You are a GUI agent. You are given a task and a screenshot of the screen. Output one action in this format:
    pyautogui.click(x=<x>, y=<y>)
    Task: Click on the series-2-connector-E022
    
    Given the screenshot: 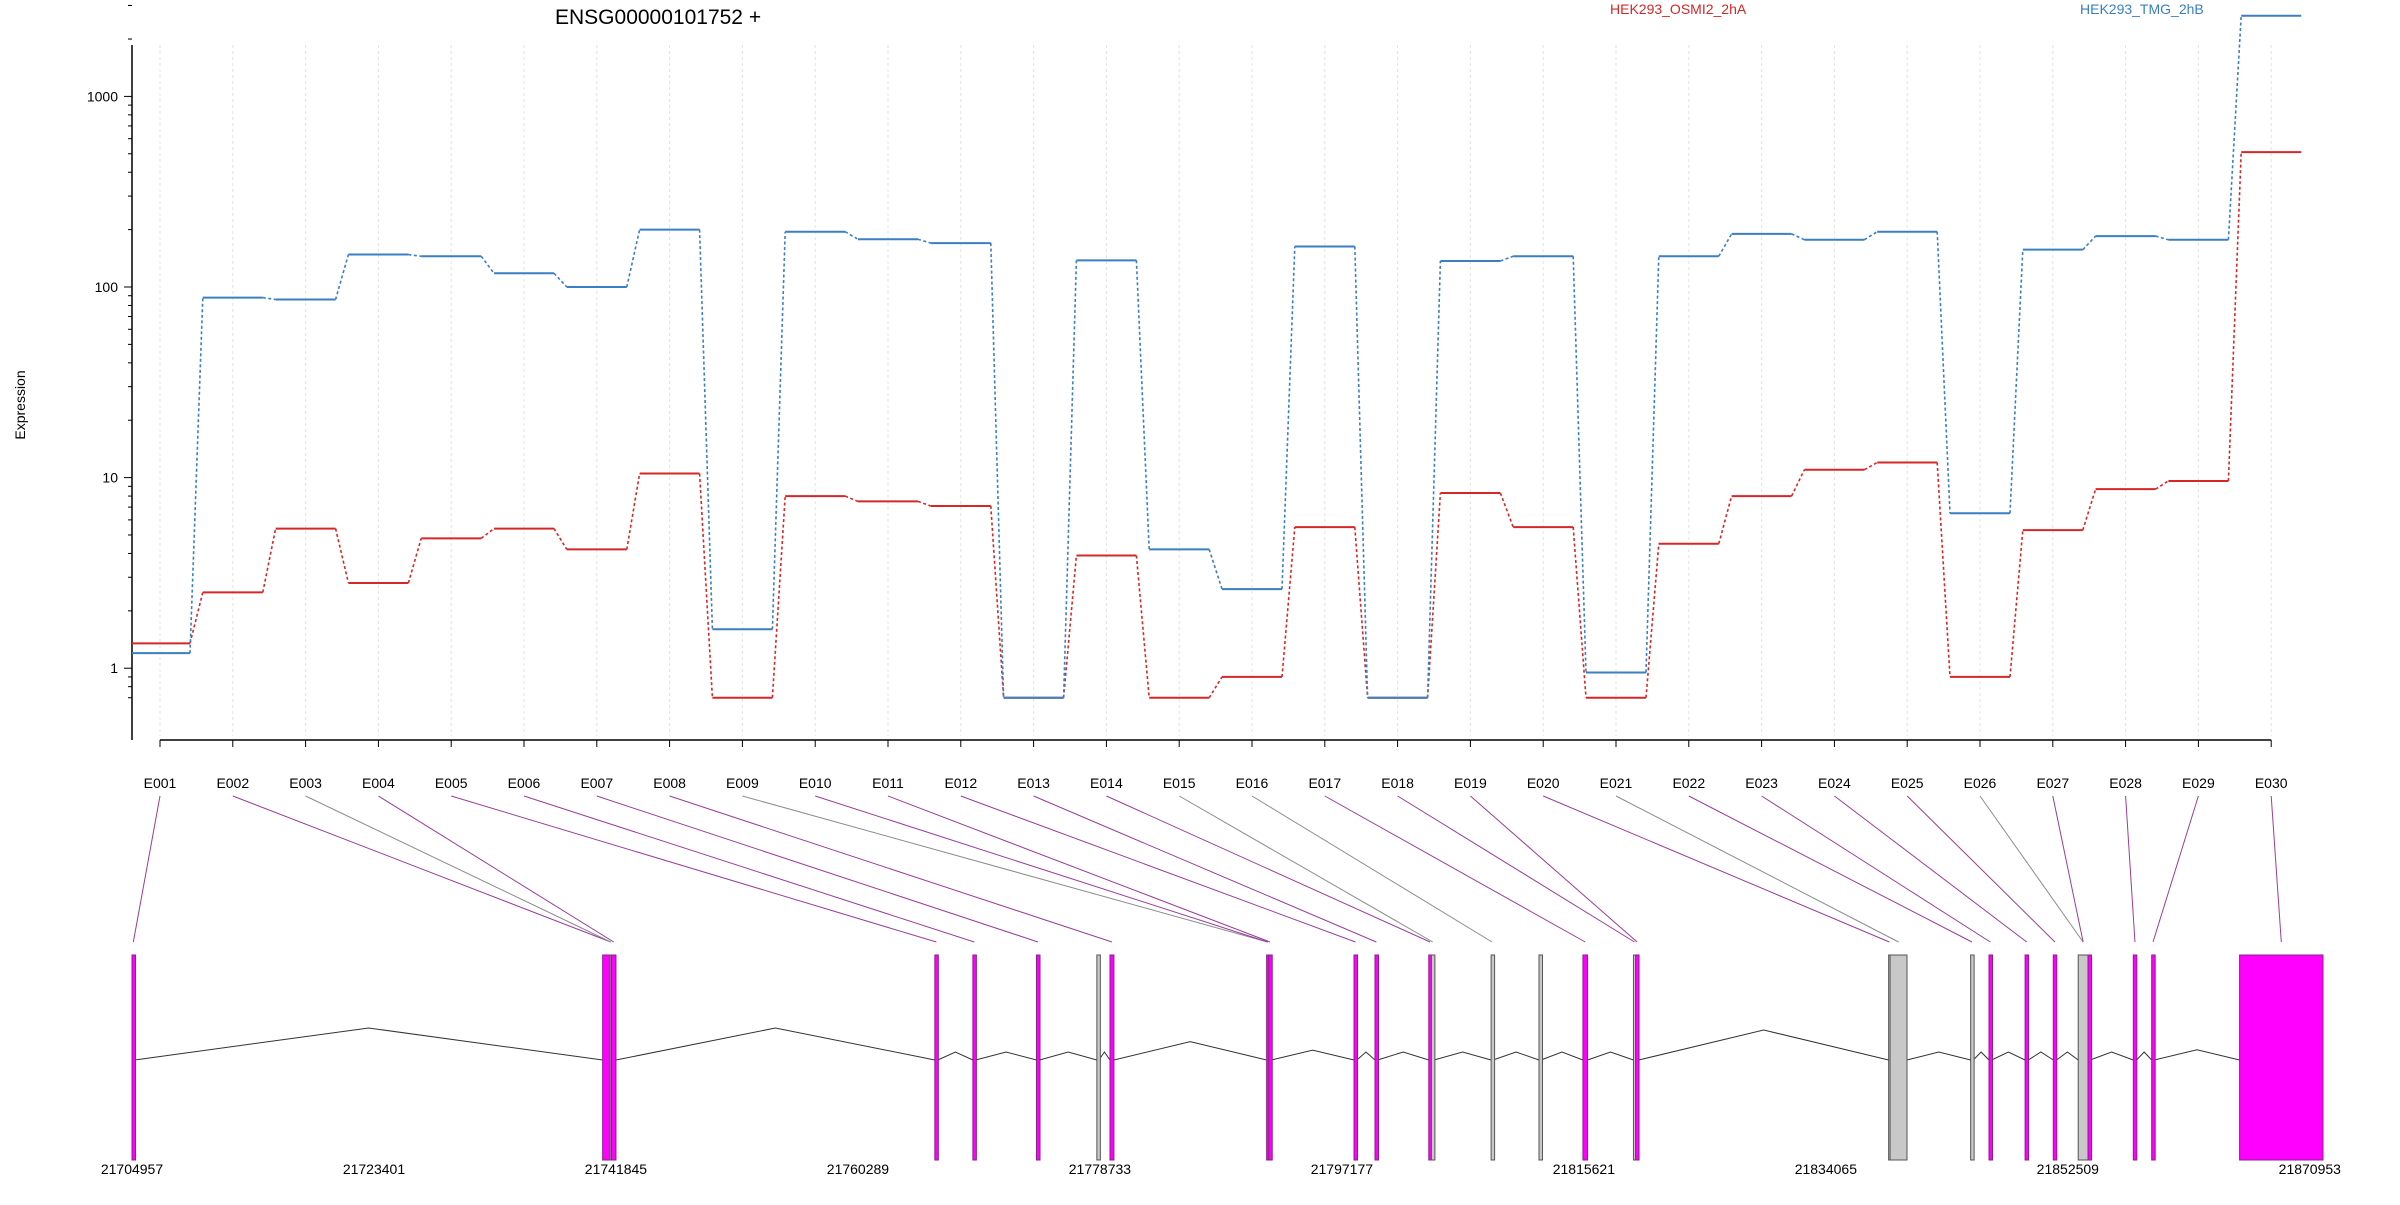 What is the action you would take?
    pyautogui.click(x=1725, y=245)
    